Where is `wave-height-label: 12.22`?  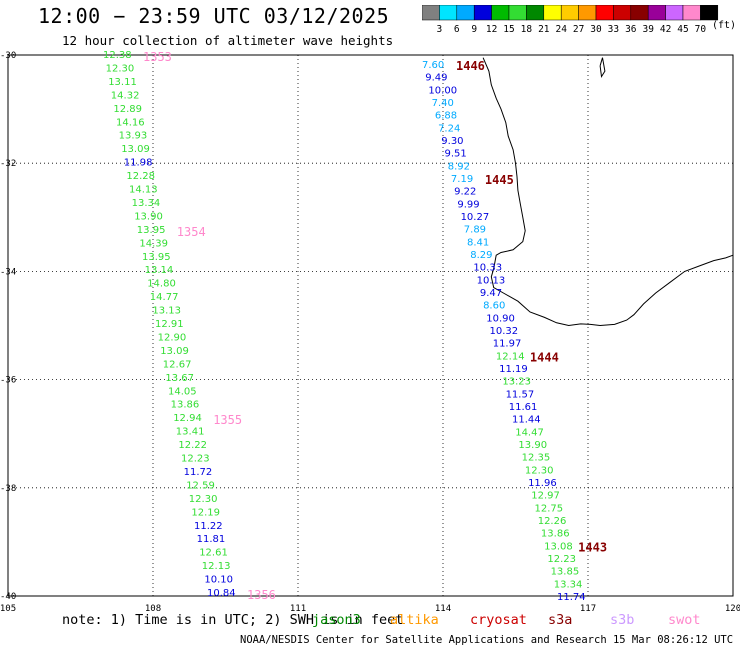
wave-height-label: 12.22 is located at coordinates (192, 445).